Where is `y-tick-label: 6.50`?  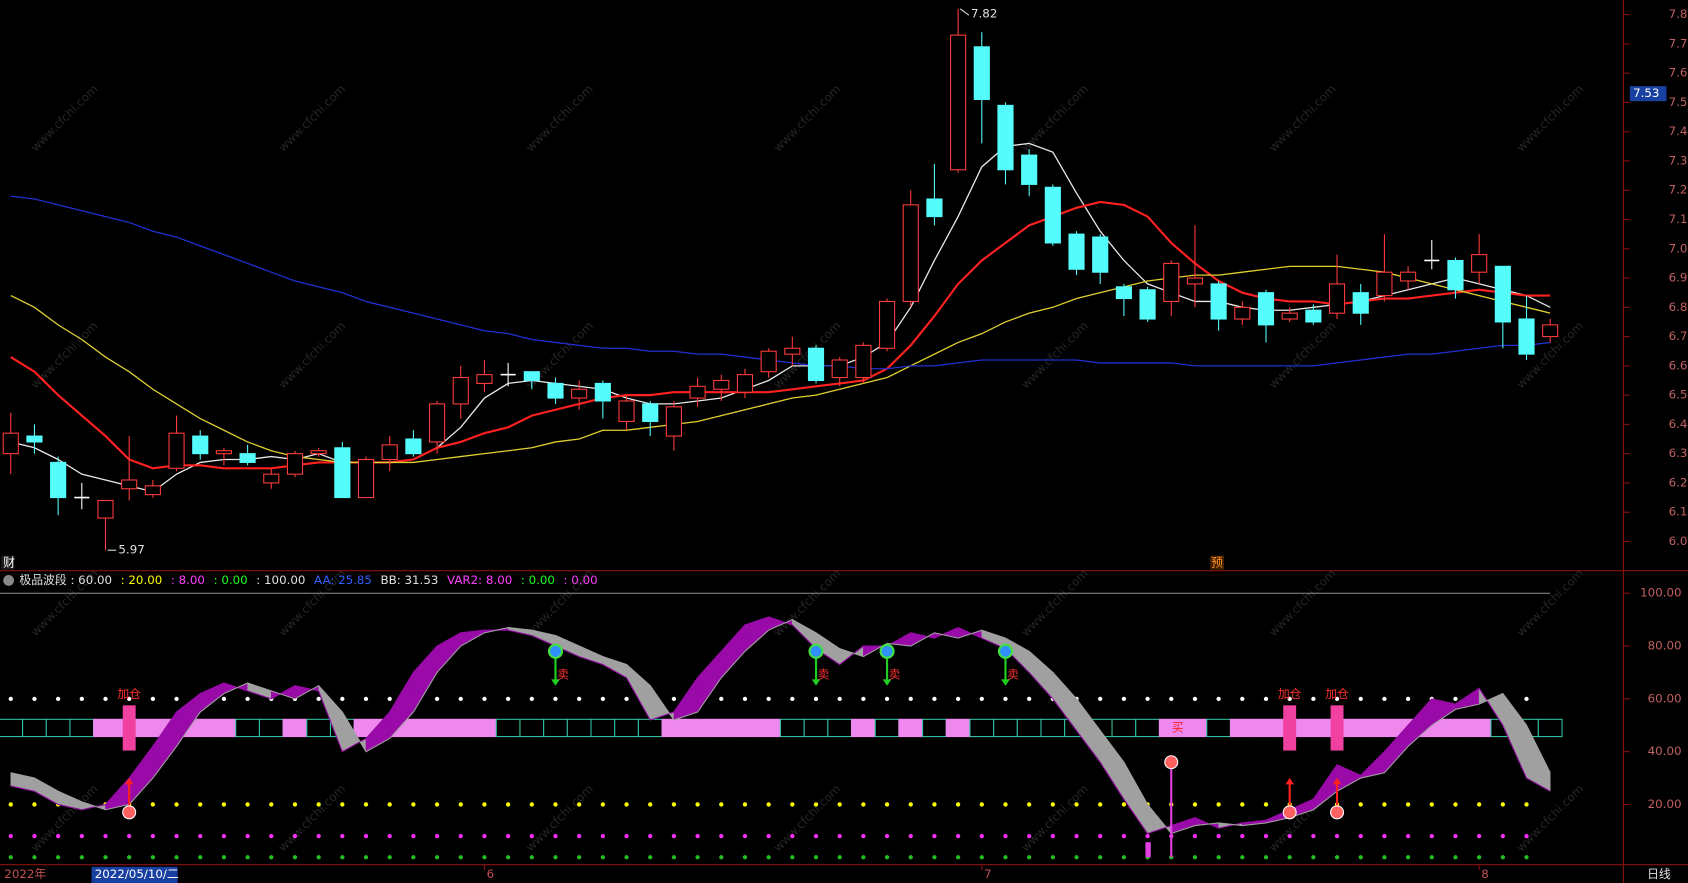 y-tick-label: 6.50 is located at coordinates (1678, 395).